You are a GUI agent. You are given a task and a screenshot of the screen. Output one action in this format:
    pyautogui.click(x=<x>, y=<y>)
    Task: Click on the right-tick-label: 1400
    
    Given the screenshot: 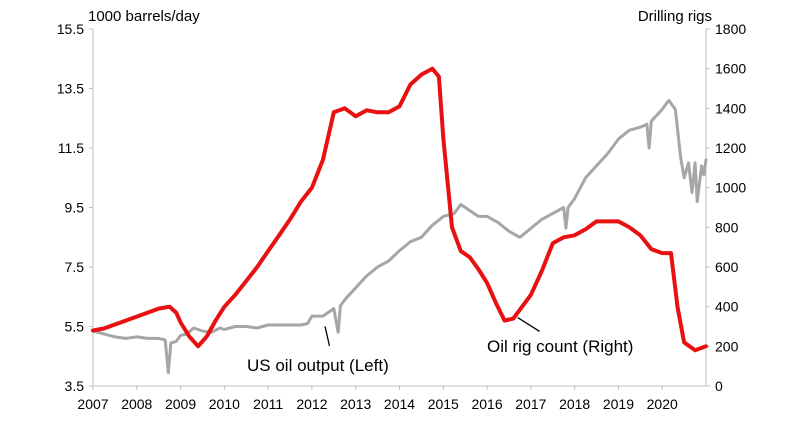 What is the action you would take?
    pyautogui.click(x=730, y=108)
    